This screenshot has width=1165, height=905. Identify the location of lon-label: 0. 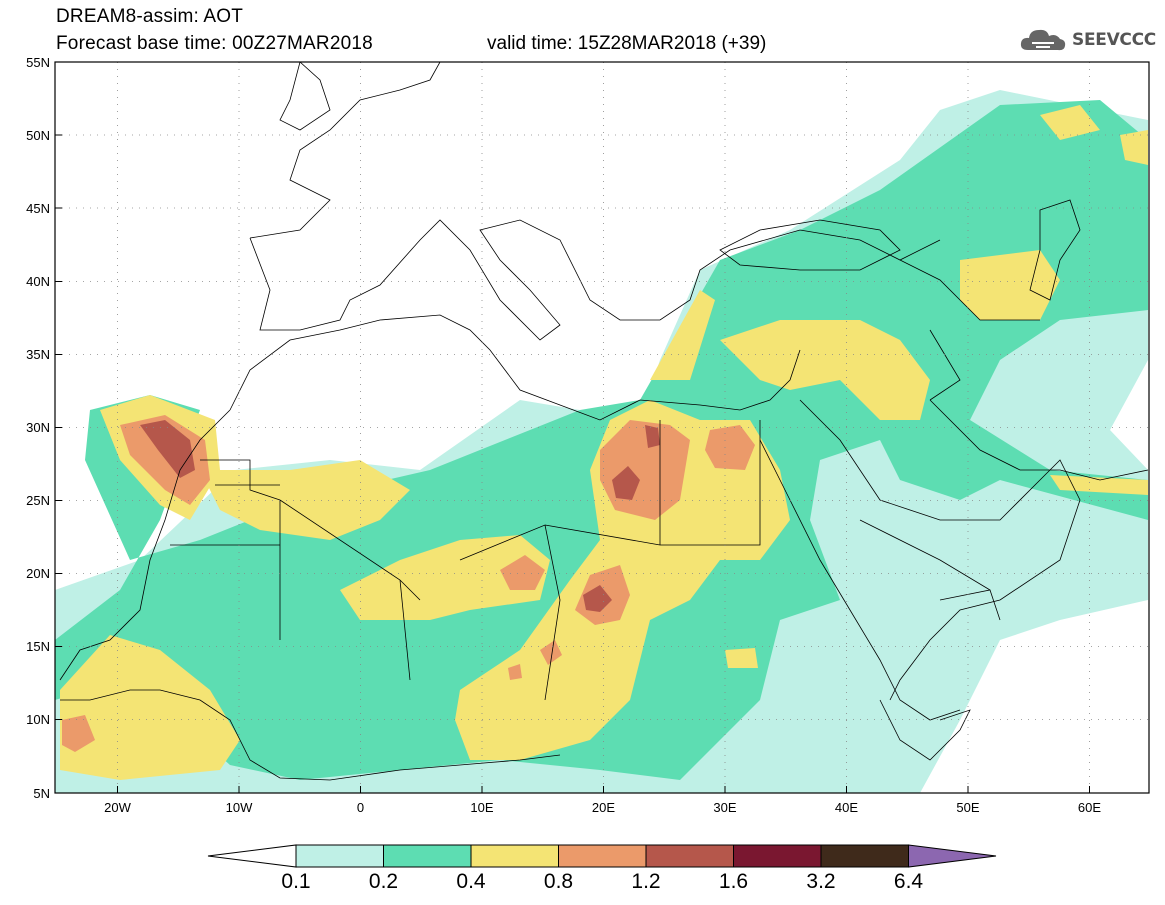
(360, 807).